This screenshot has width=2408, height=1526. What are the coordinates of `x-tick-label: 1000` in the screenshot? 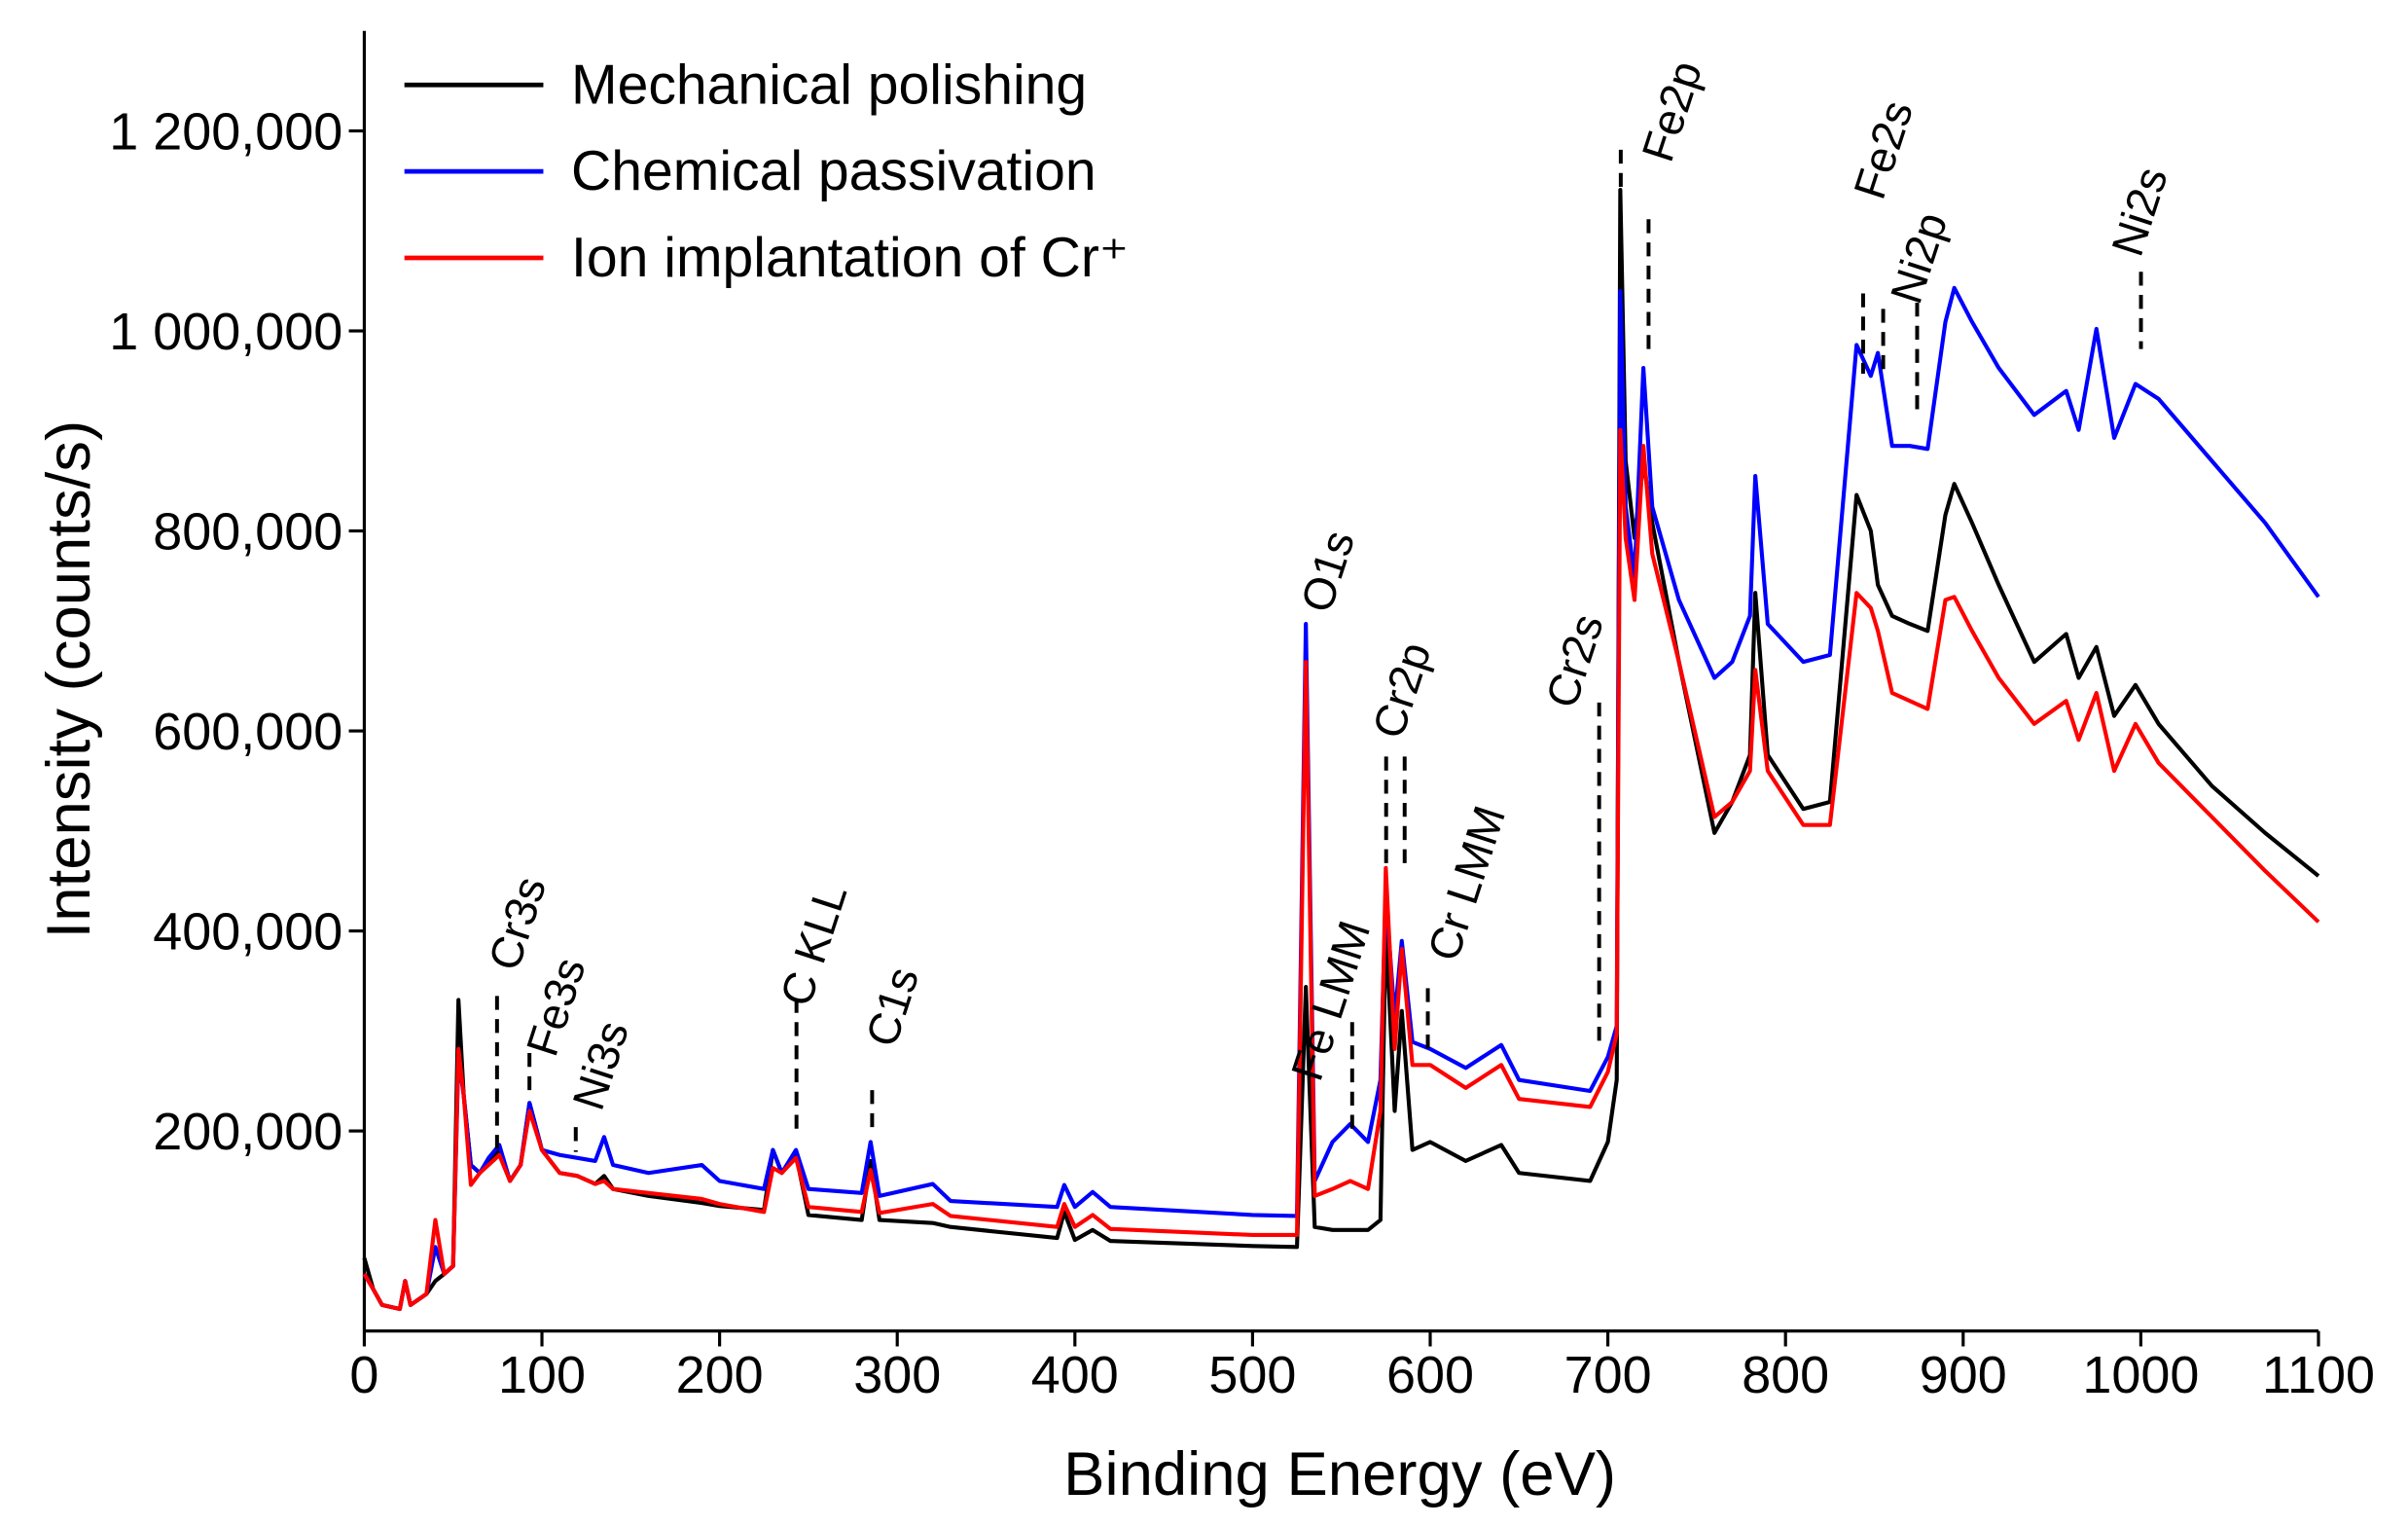 It's located at (2140, 1375).